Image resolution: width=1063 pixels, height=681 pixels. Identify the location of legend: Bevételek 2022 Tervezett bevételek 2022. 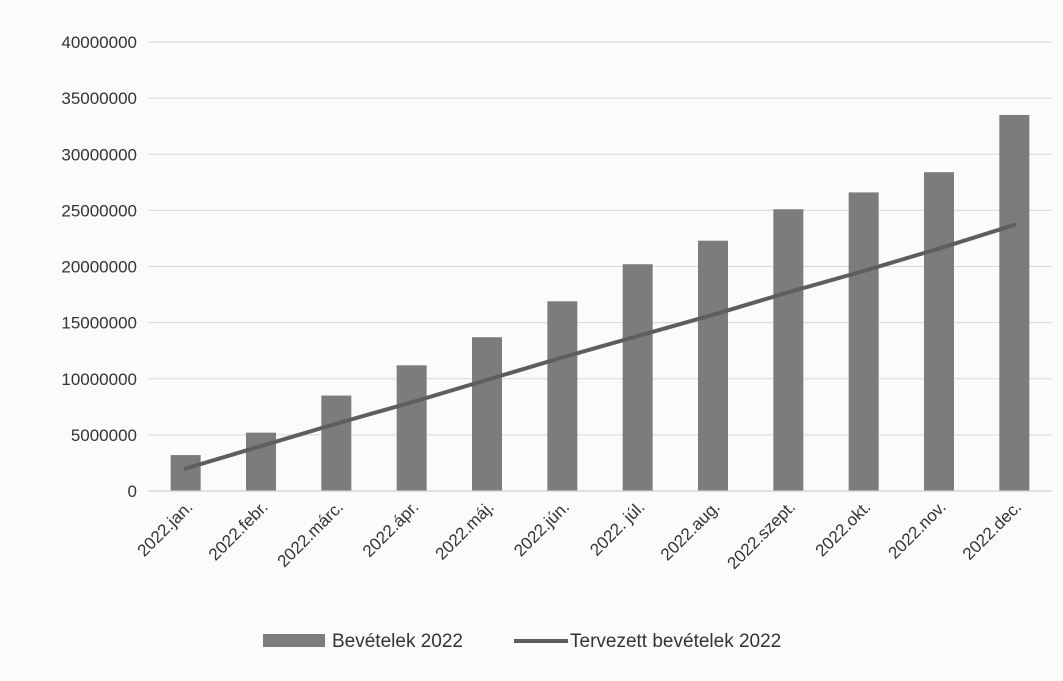
(522, 641).